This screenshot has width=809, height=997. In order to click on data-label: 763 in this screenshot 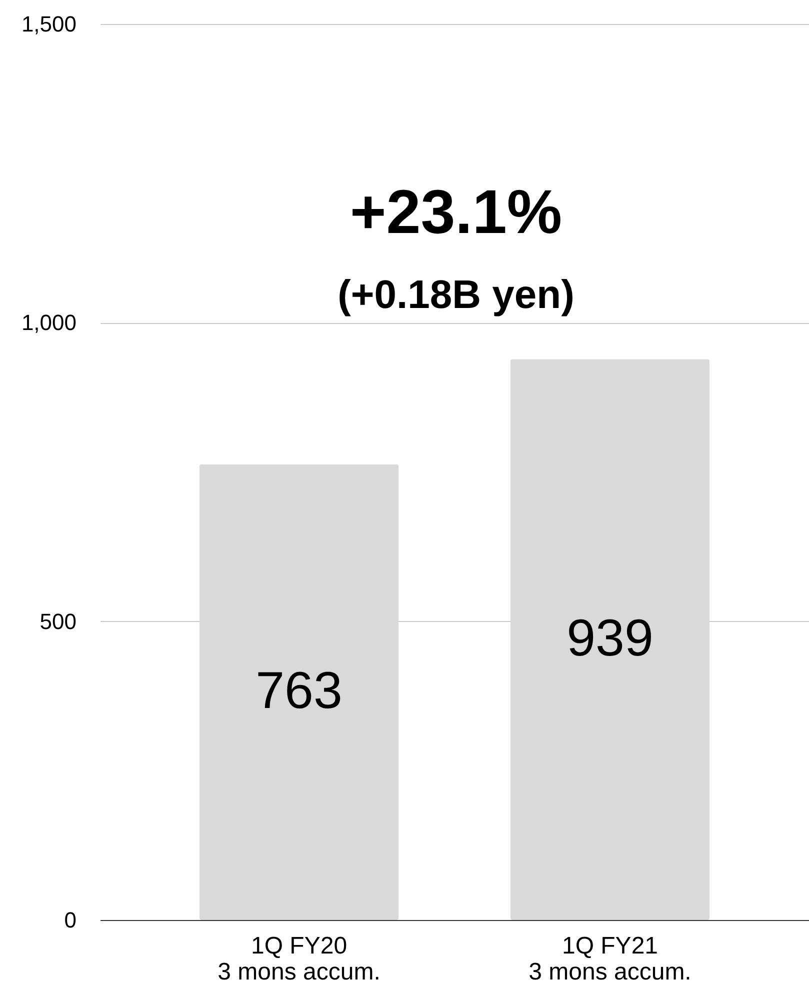, I will do `click(299, 691)`.